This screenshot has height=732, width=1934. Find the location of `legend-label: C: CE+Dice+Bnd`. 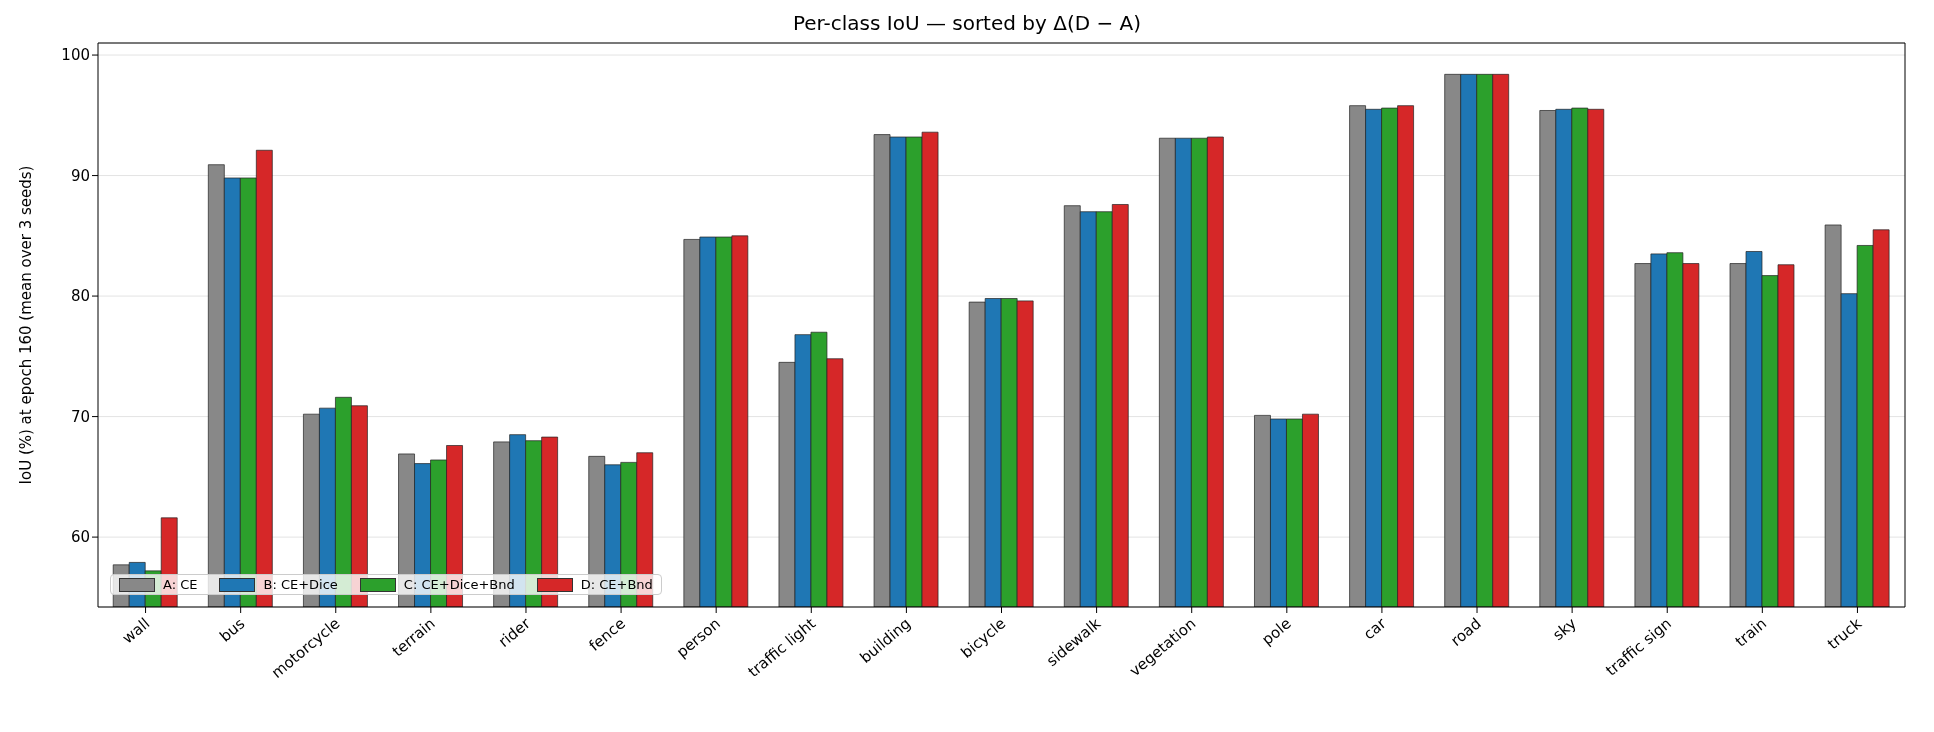

legend-label: C: CE+Dice+Bnd is located at coordinates (459, 584).